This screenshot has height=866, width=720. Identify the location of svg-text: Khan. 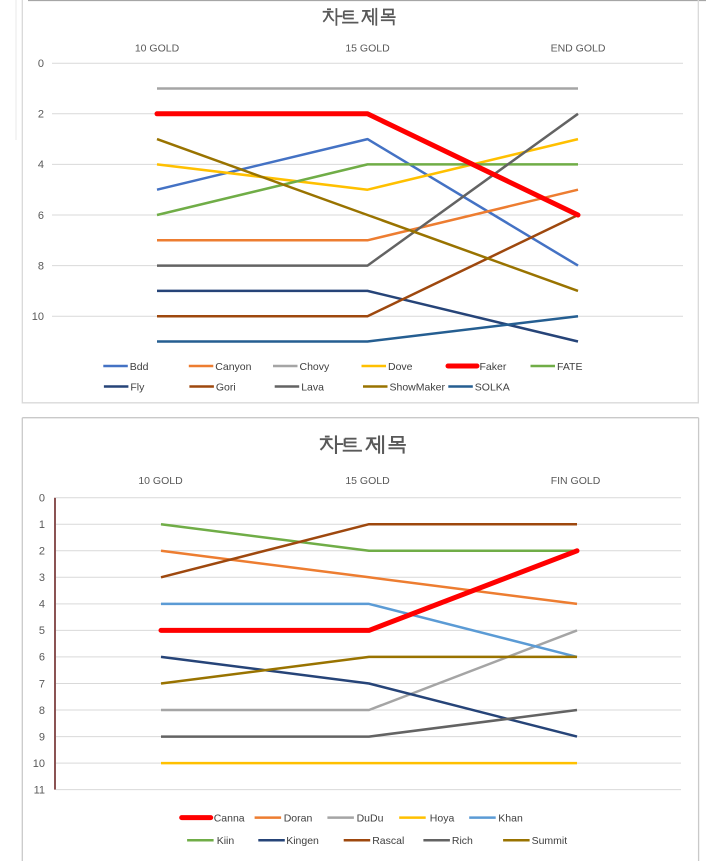
(510, 819).